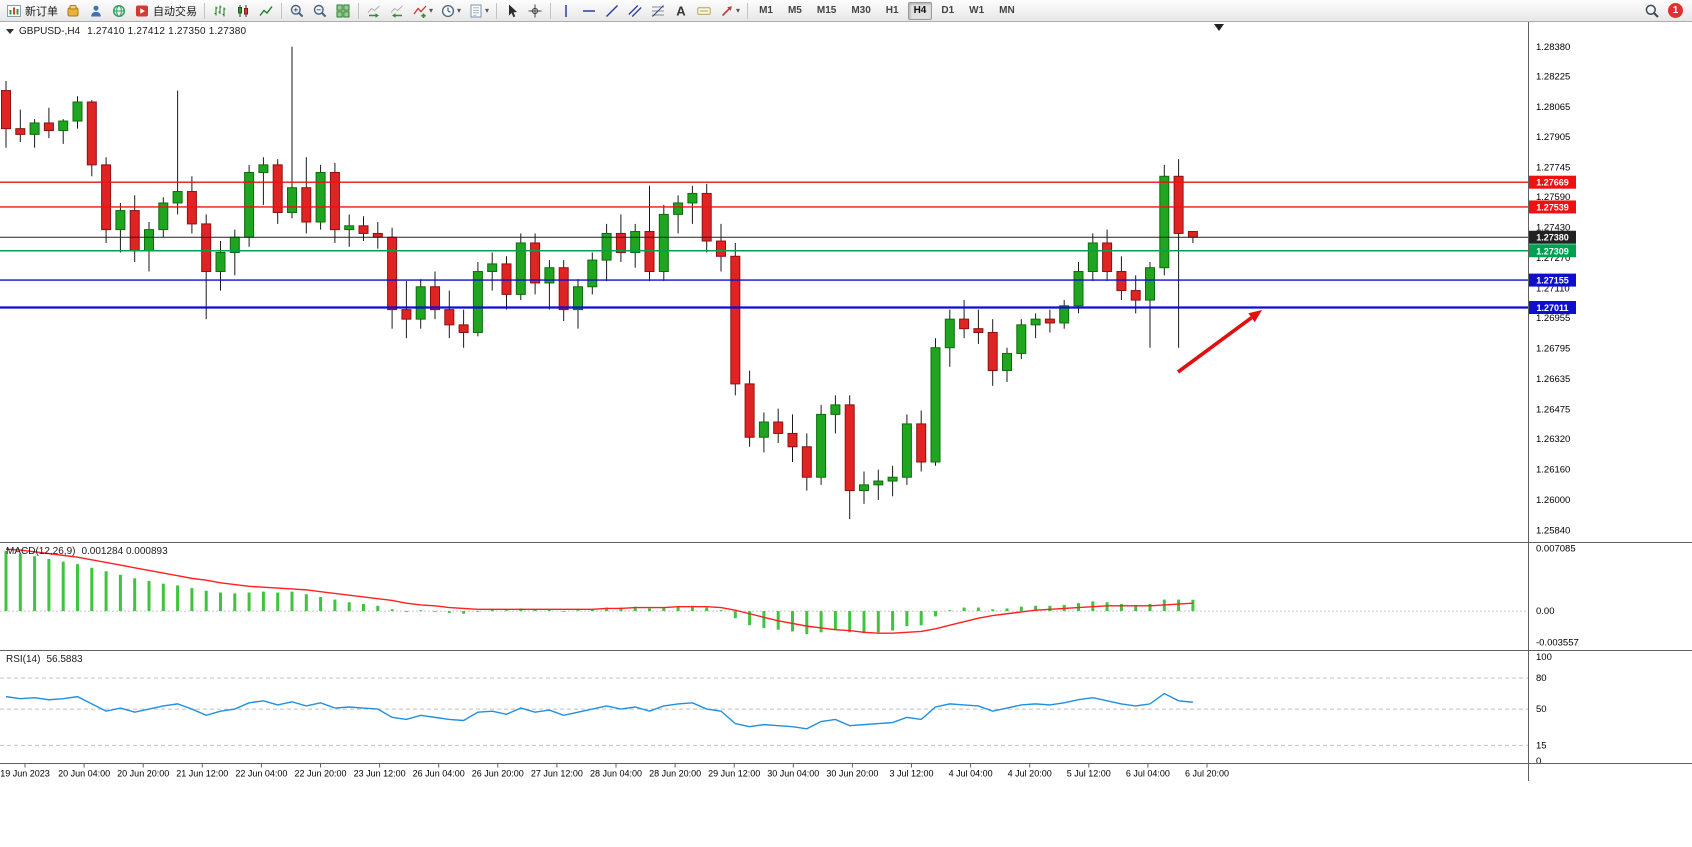 Image resolution: width=1692 pixels, height=847 pixels. What do you see at coordinates (977, 10) in the screenshot?
I see `timeframe-button-w1: W1` at bounding box center [977, 10].